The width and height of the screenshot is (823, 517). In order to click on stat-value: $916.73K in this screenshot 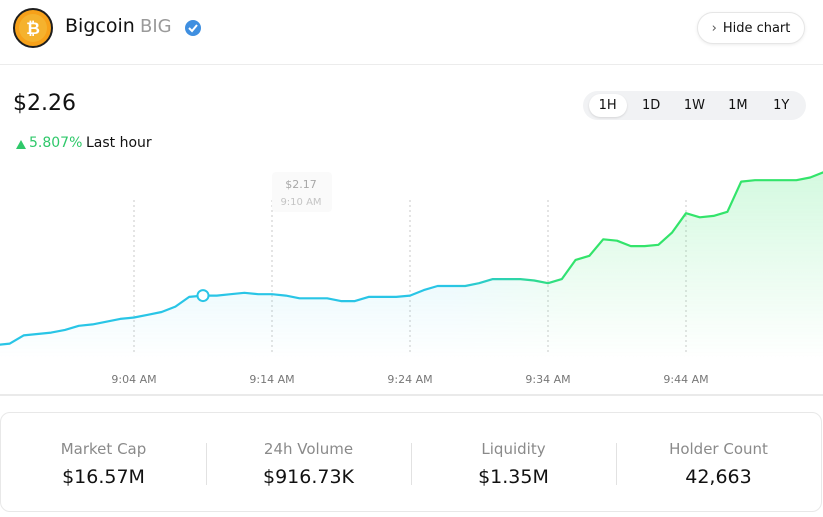, I will do `click(308, 477)`.